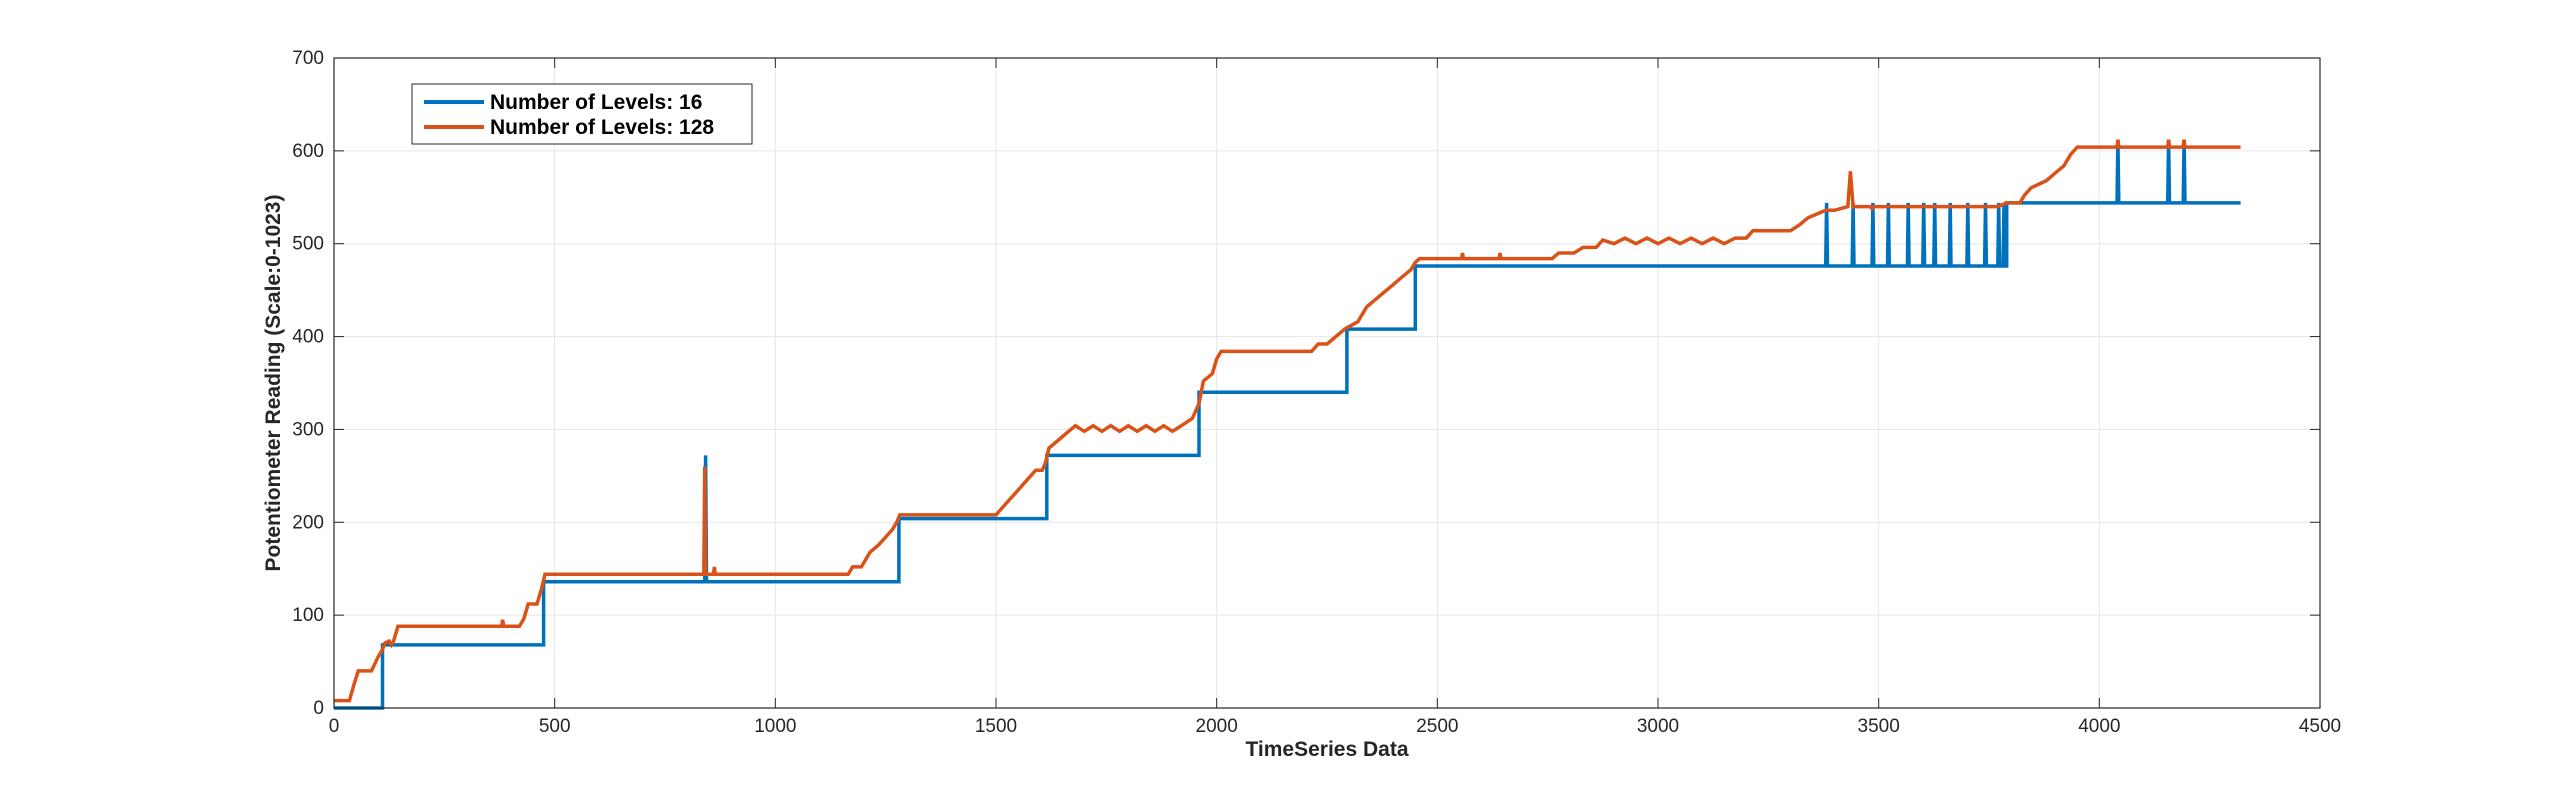 The image size is (2560, 794). What do you see at coordinates (308, 615) in the screenshot?
I see `y-tick-label: 100` at bounding box center [308, 615].